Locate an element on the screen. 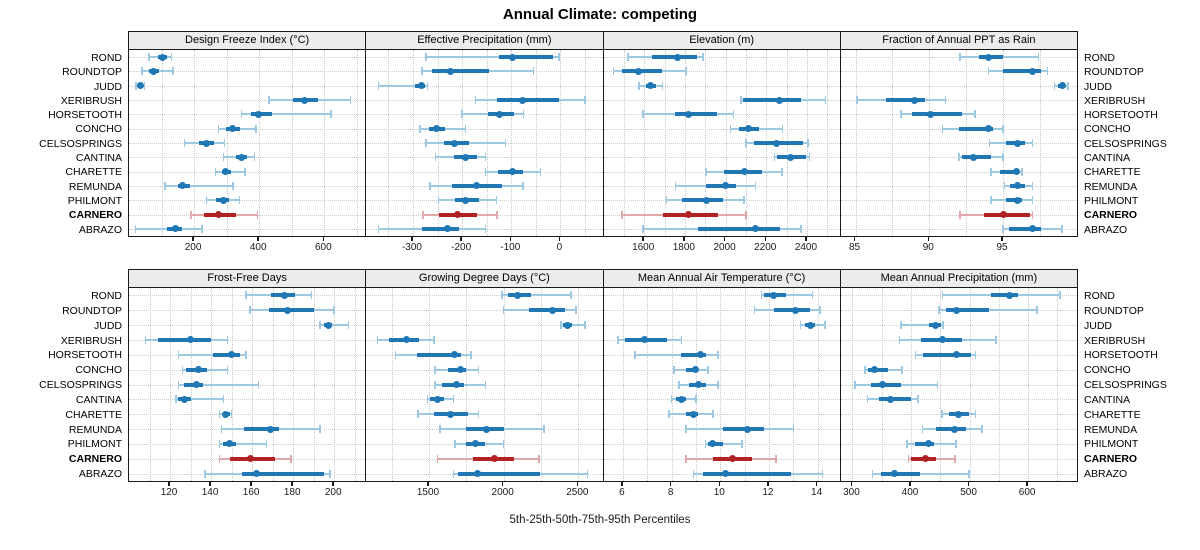  percentile-bar-charette-cap-5th is located at coordinates (991, 171).